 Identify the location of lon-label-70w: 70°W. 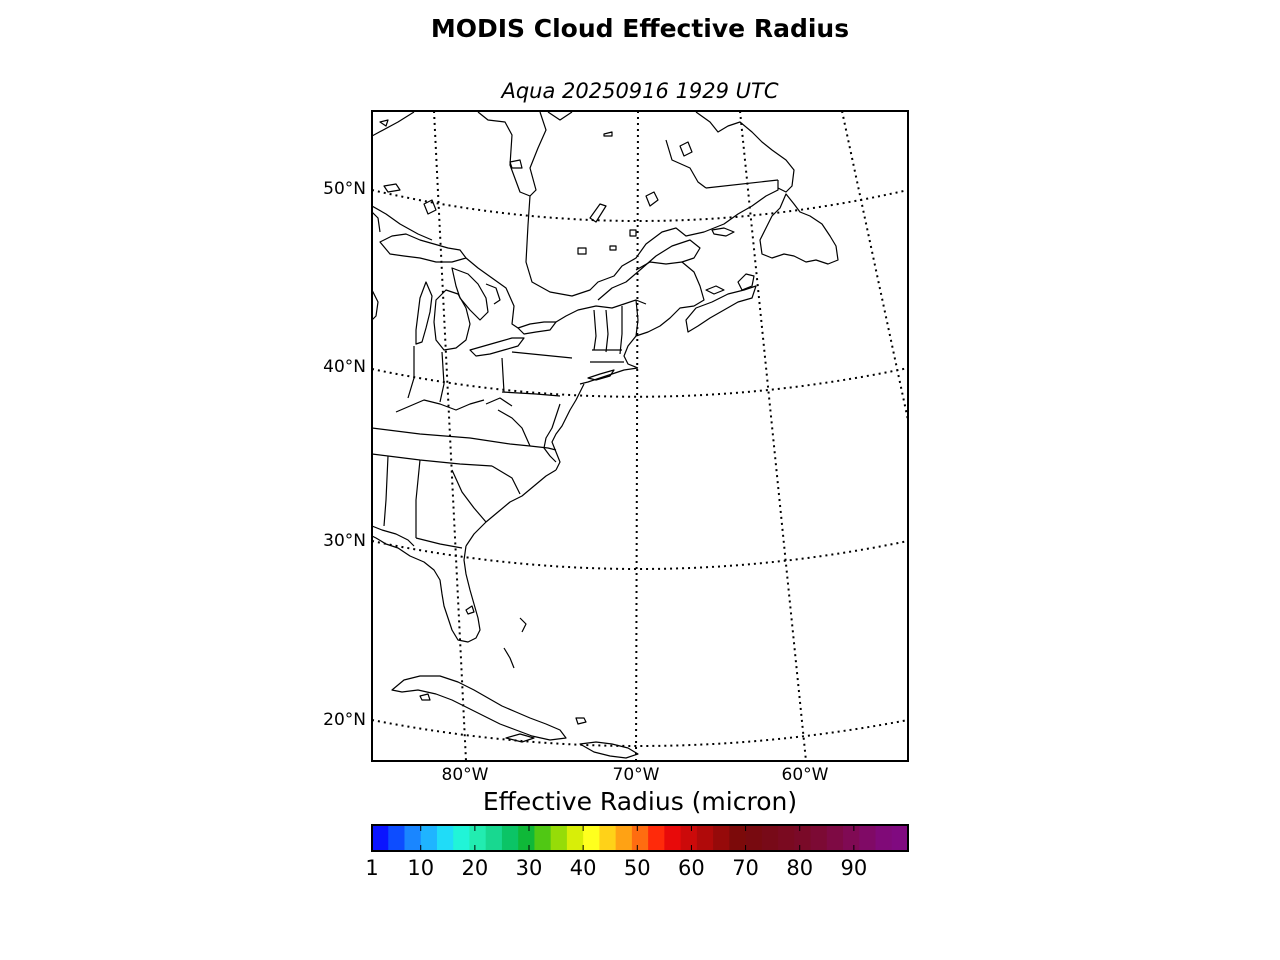
(636, 775).